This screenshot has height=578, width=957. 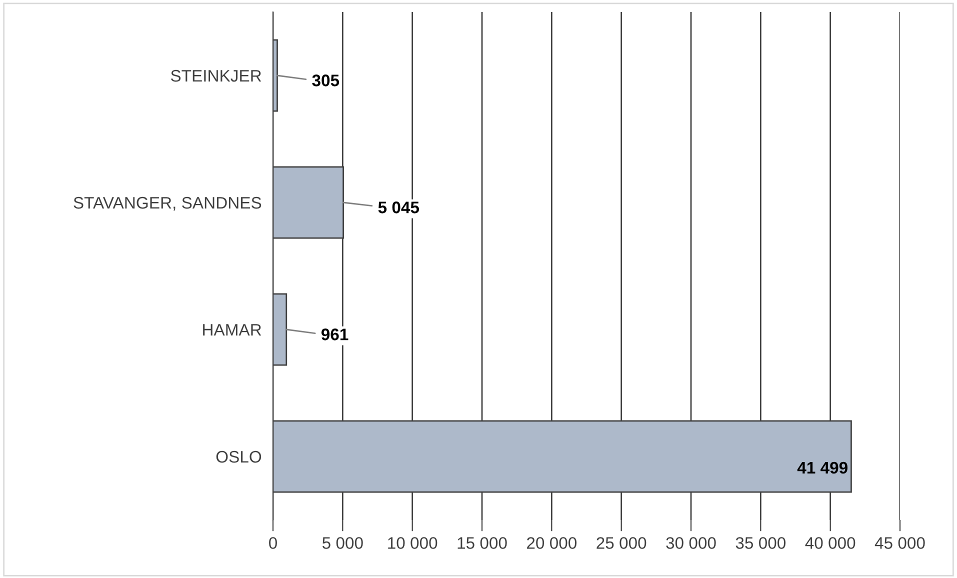 I want to click on x-tick-label: 35 000, so click(x=761, y=543).